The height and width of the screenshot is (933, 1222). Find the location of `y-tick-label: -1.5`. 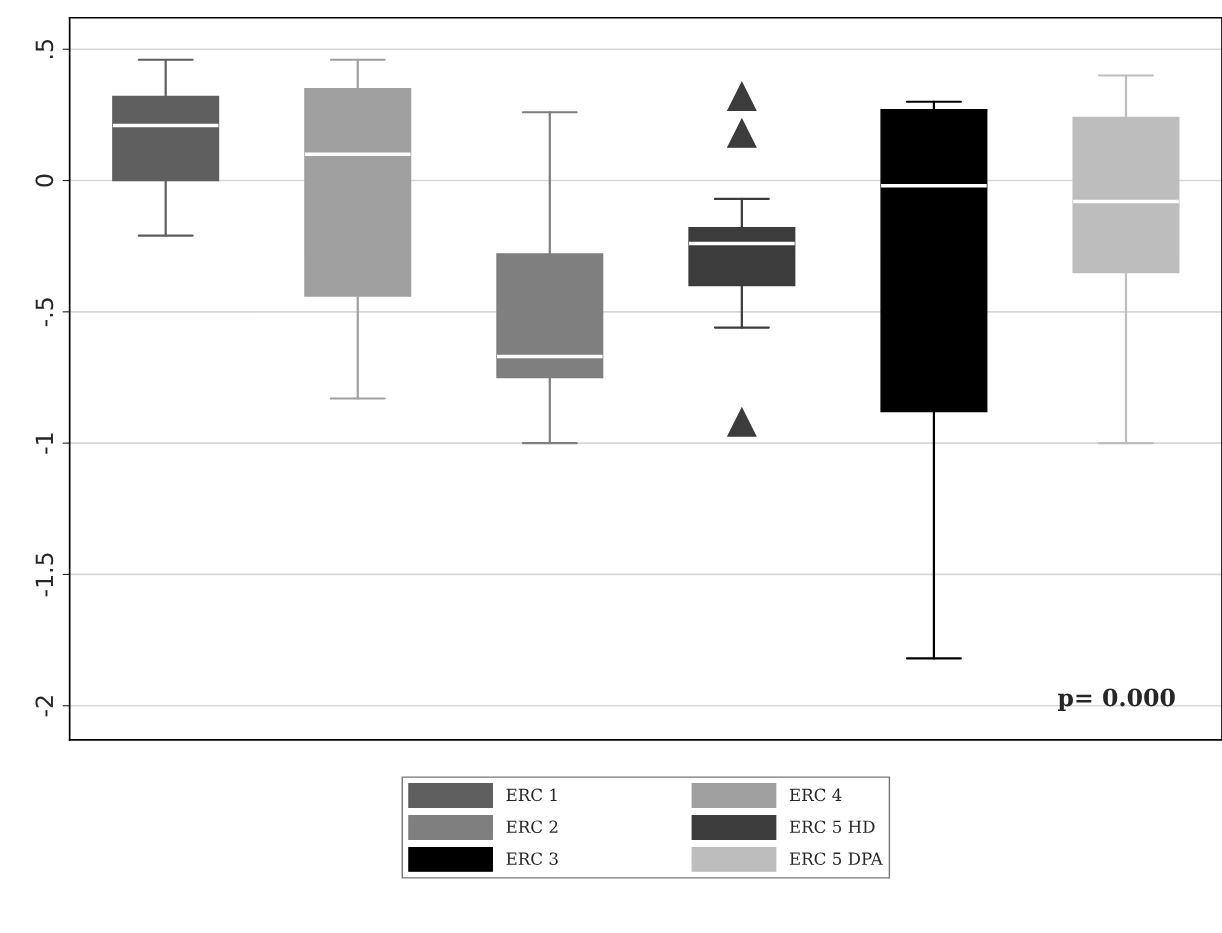

y-tick-label: -1.5 is located at coordinates (44, 575).